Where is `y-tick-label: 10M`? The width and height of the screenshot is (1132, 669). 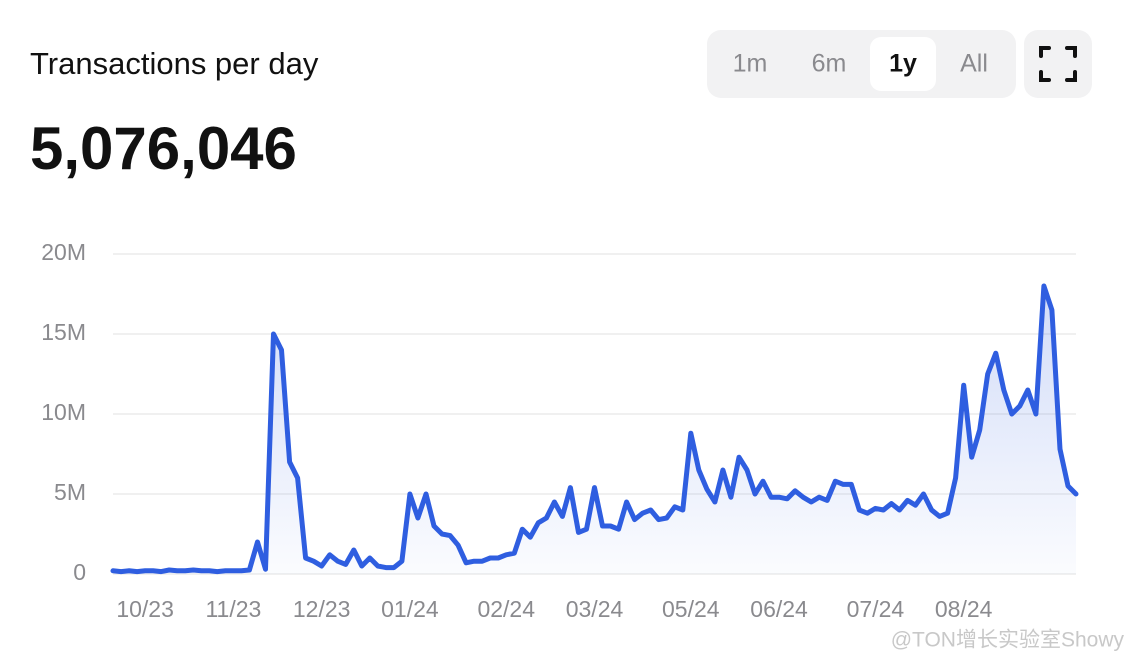
y-tick-label: 10M is located at coordinates (63, 412).